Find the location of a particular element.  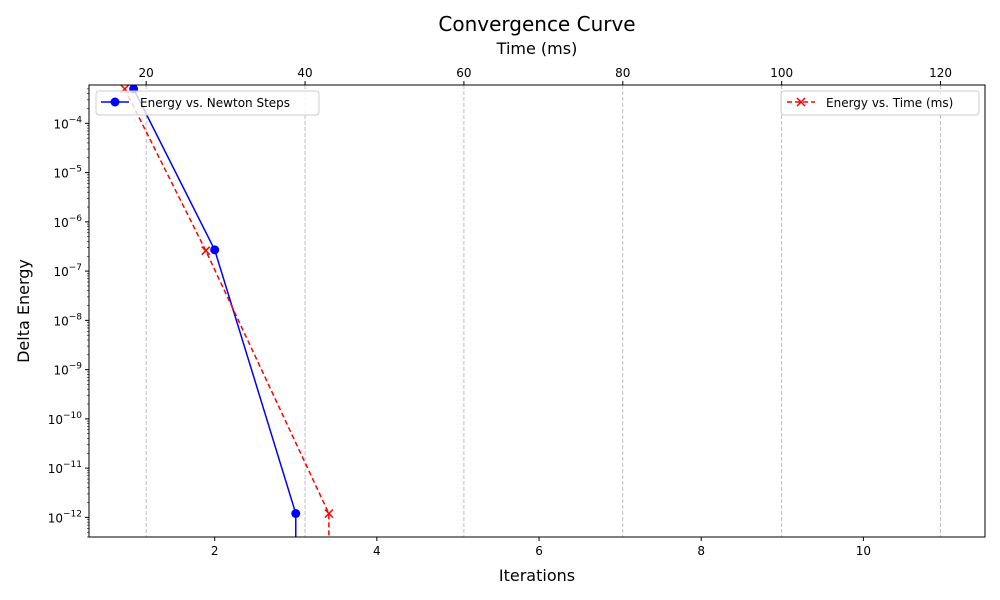

top-tick-label-5: 120 is located at coordinates (940, 73).